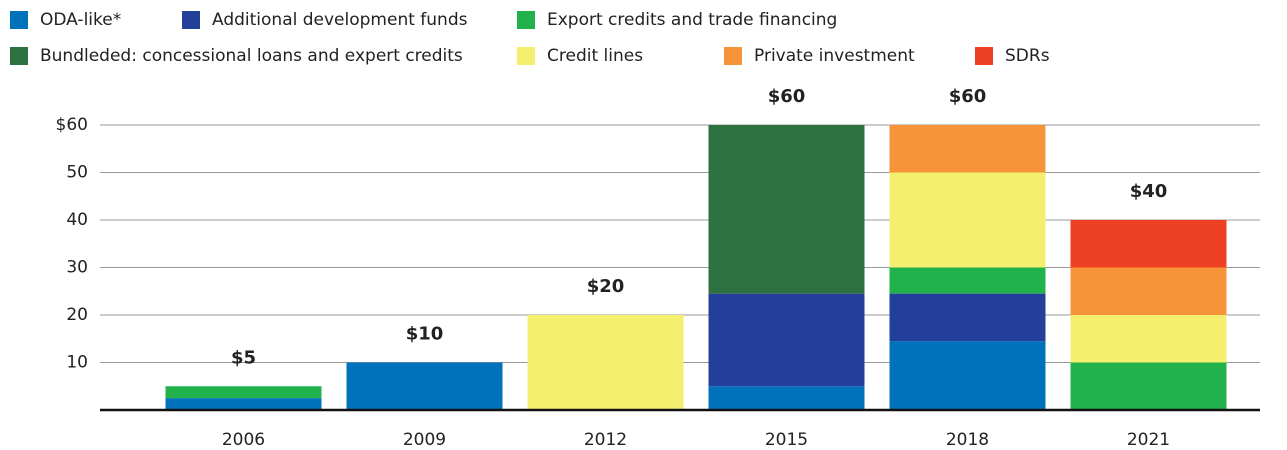  Describe the element at coordinates (834, 56) in the screenshot. I see `legend-label: Private investment` at that location.